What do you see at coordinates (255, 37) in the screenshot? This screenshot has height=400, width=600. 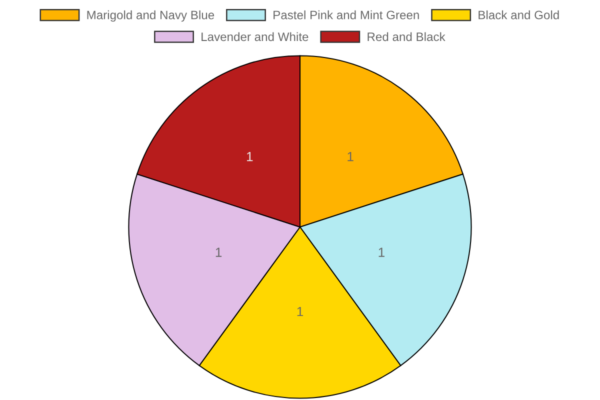 I see `legend-label: Lavender and White` at bounding box center [255, 37].